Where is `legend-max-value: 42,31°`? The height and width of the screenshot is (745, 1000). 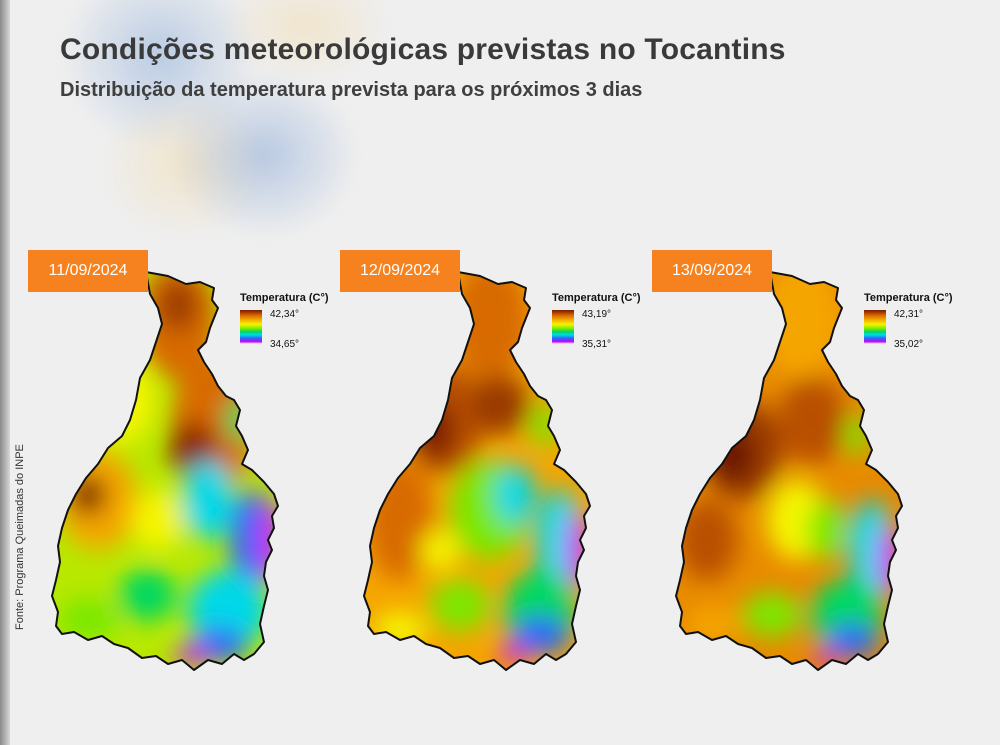 legend-max-value: 42,31° is located at coordinates (909, 314).